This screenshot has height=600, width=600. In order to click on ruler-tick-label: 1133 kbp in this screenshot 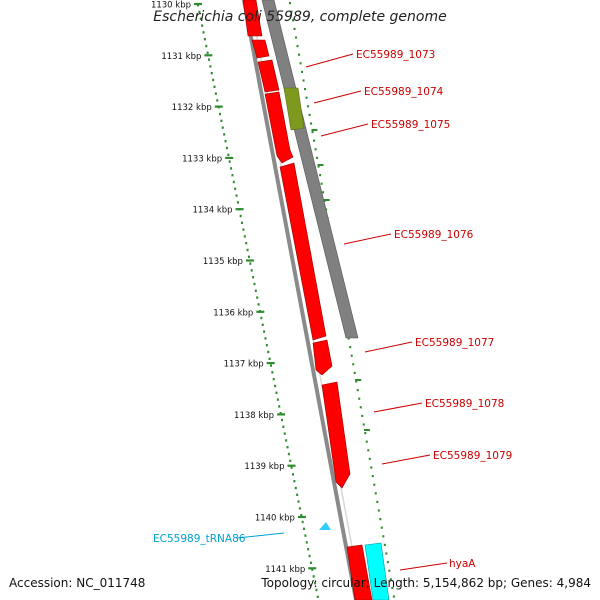, I will do `click(202, 159)`.